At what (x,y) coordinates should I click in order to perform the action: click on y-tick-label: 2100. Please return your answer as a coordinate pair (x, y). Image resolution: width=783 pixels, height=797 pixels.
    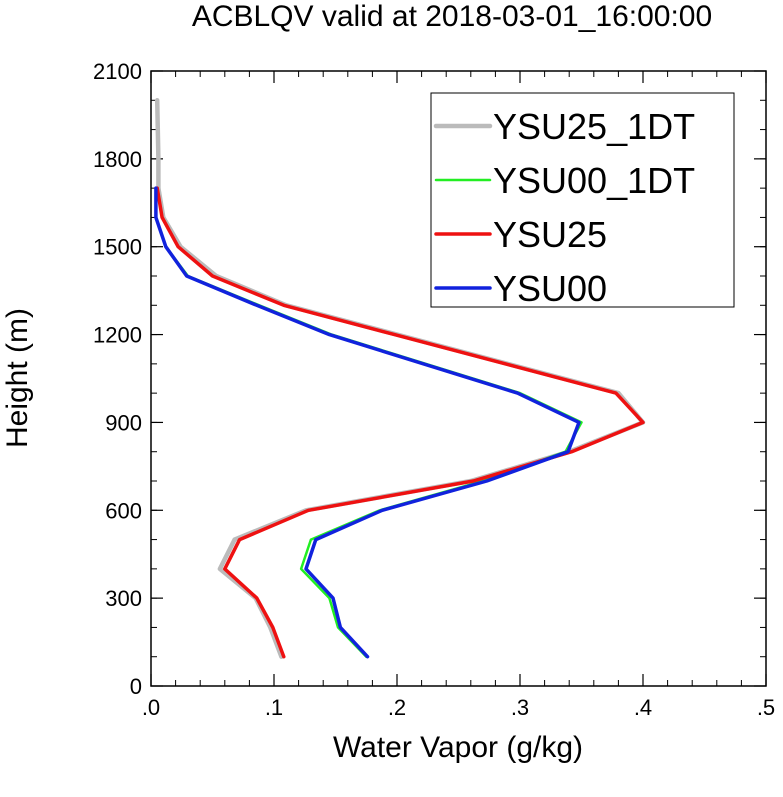
    Looking at the image, I should click on (117, 71).